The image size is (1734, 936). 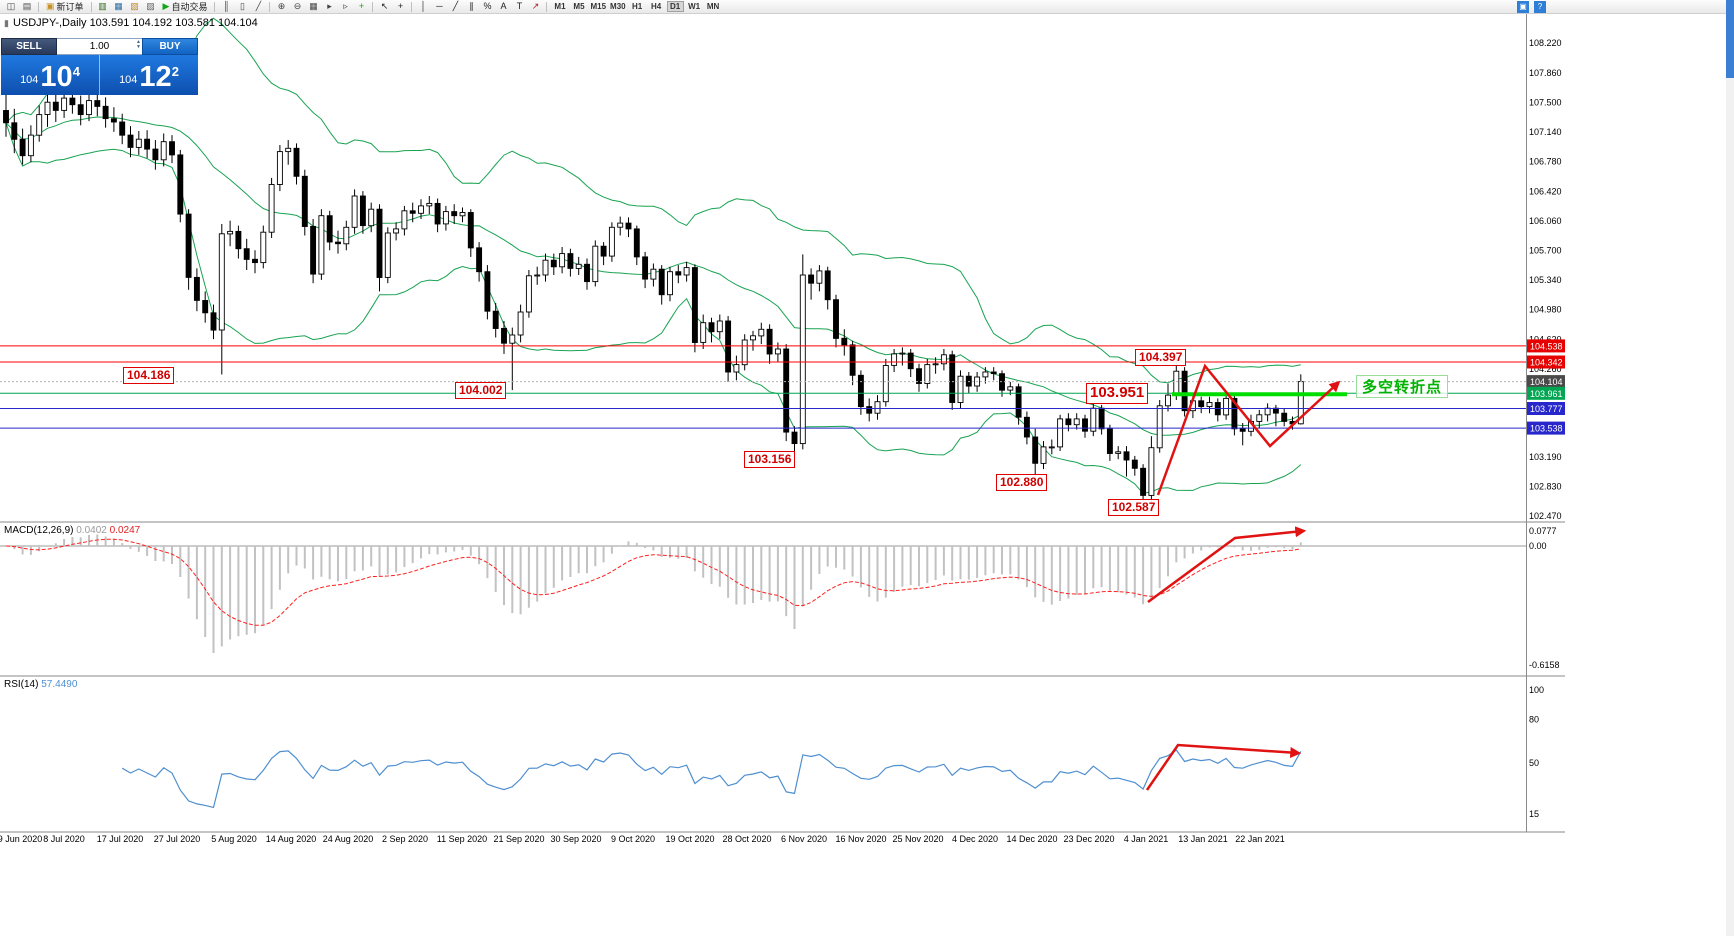 What do you see at coordinates (689, 839) in the screenshot?
I see `svg-text: 19 Oct 2020` at bounding box center [689, 839].